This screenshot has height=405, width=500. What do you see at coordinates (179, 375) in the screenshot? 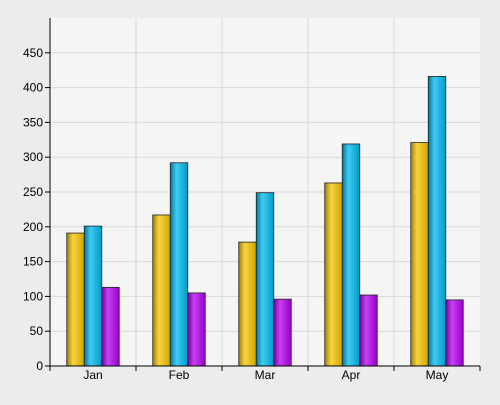
I see `x-tick-label: Feb` at bounding box center [179, 375].